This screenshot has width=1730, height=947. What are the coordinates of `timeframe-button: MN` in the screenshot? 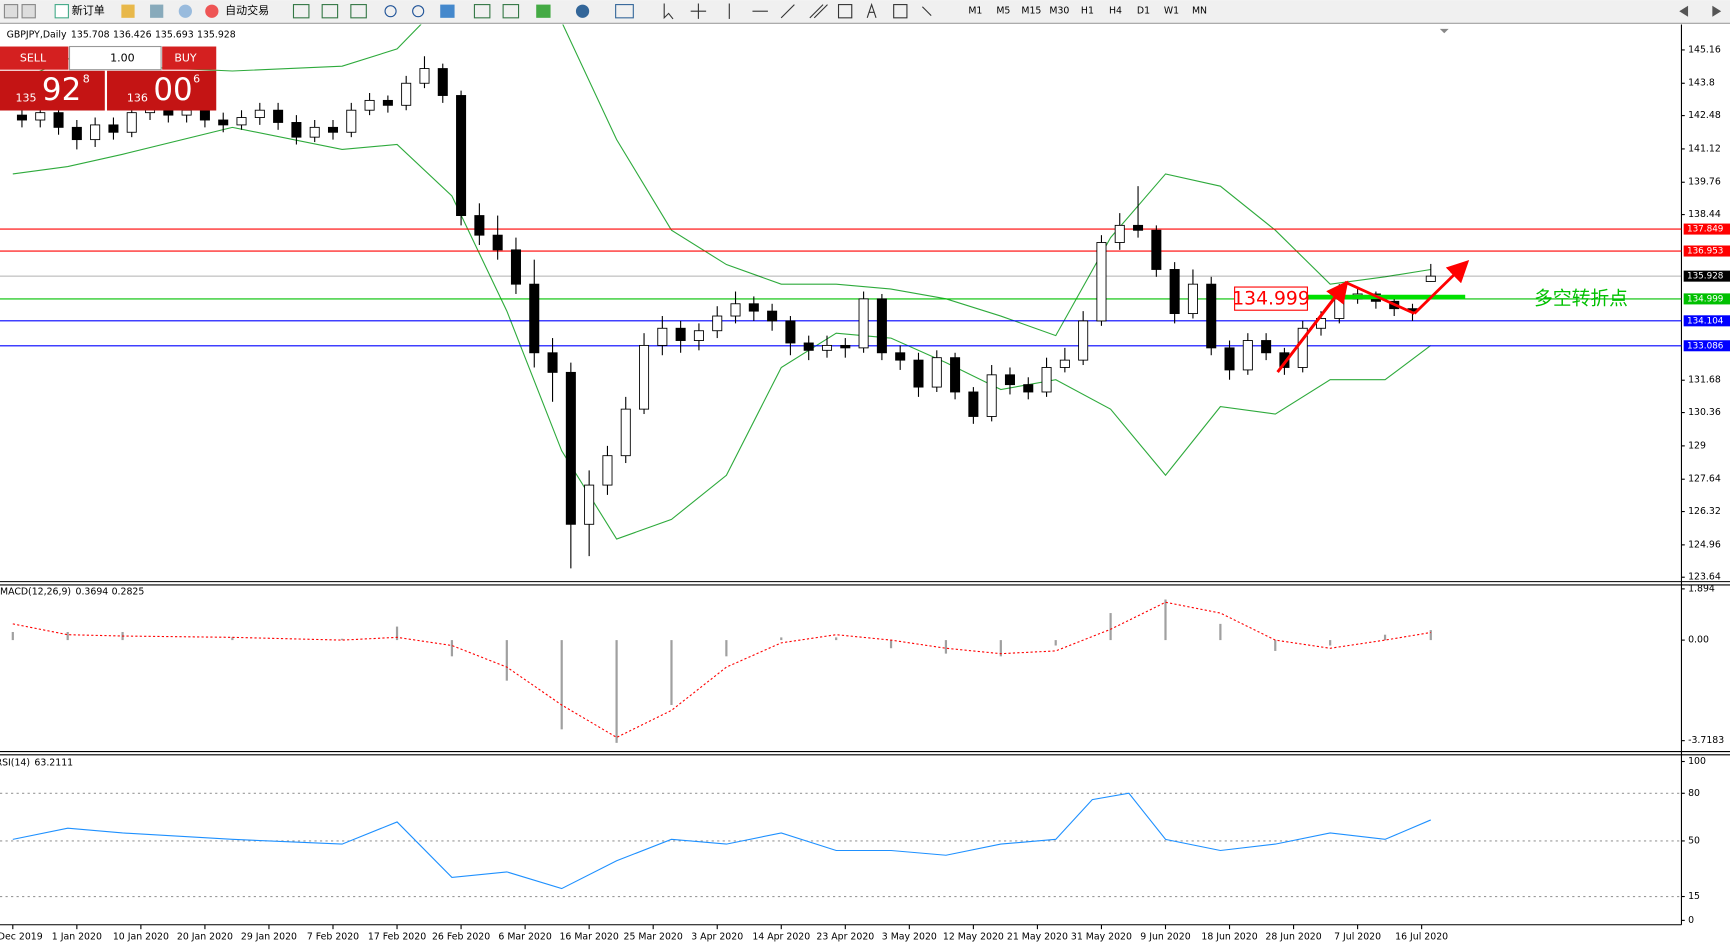 It's located at (1199, 11).